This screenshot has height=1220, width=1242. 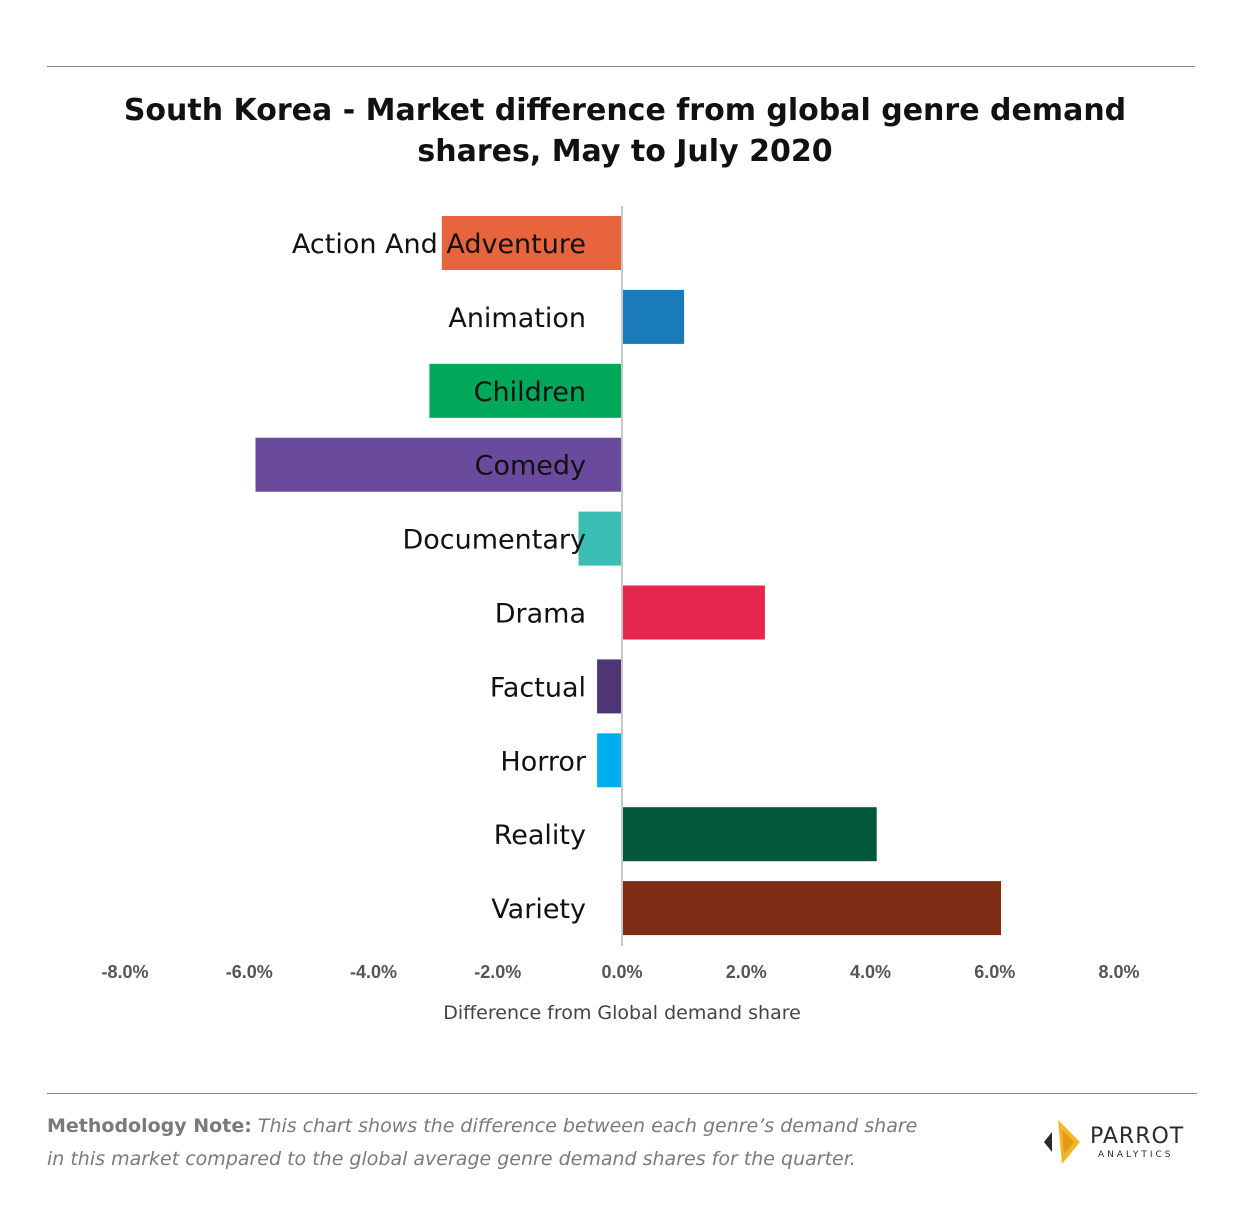 What do you see at coordinates (530, 392) in the screenshot?
I see `category-label: Children` at bounding box center [530, 392].